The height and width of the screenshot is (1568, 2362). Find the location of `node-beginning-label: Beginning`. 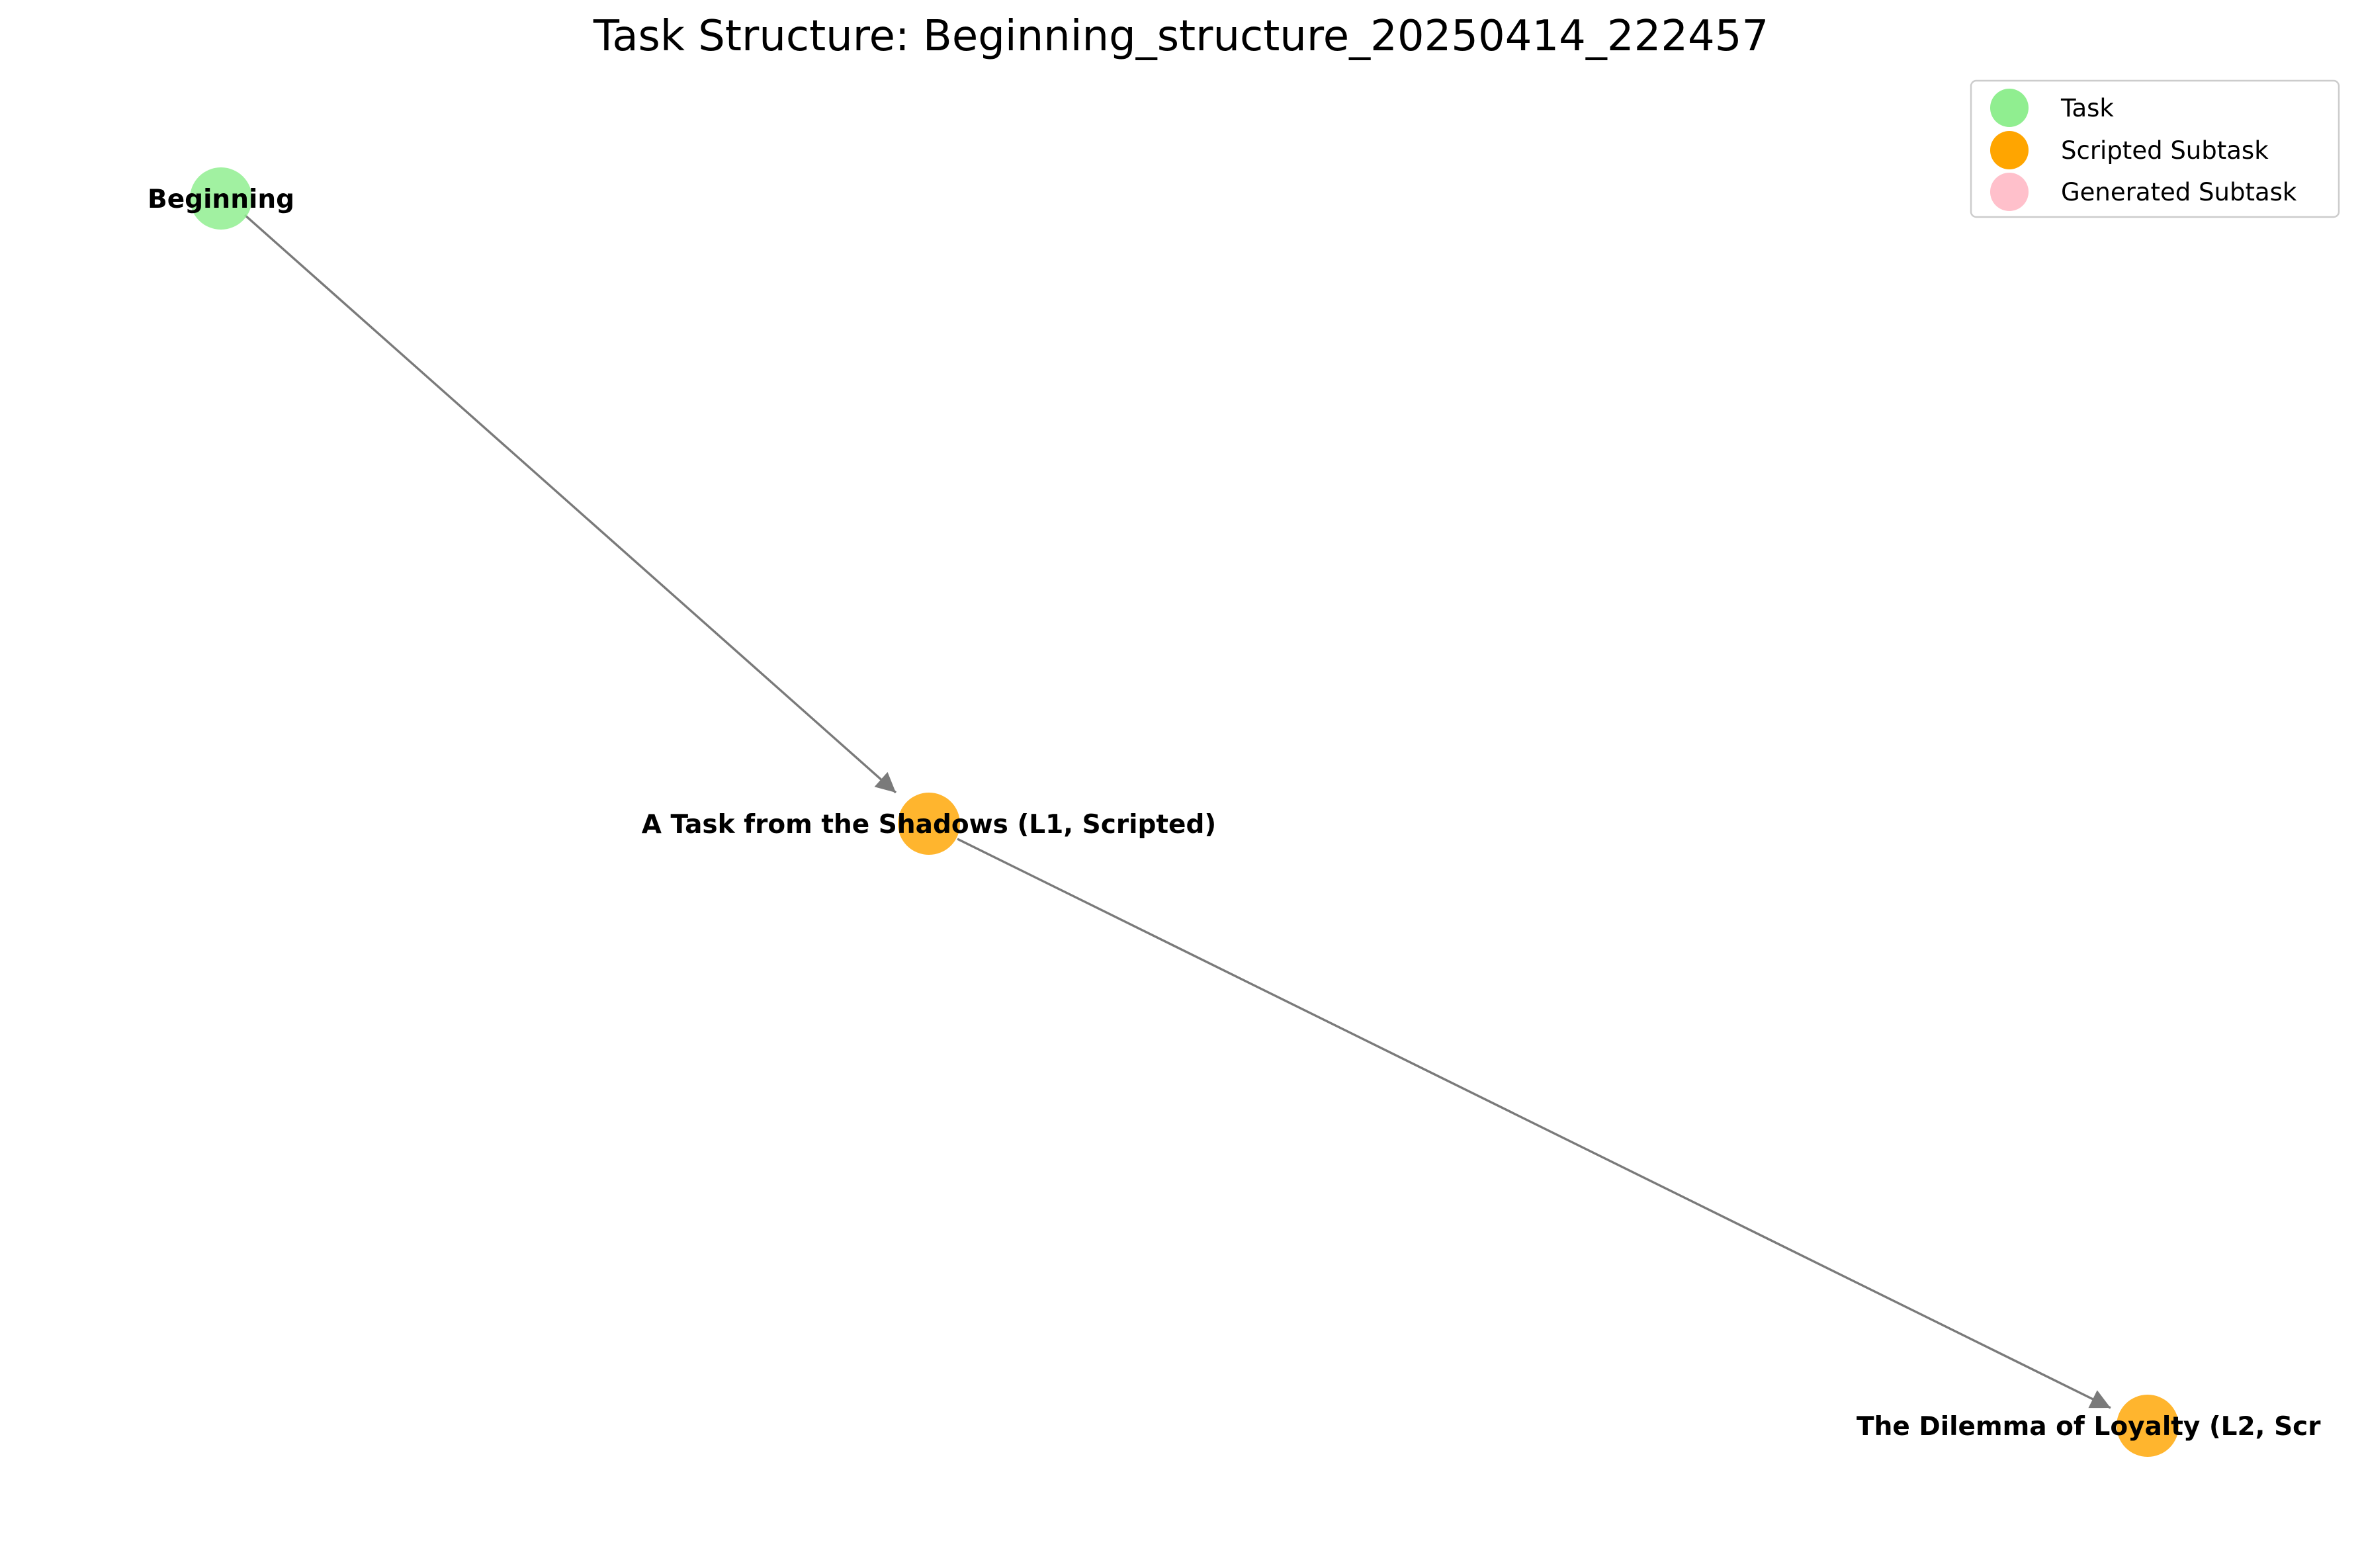

node-beginning-label: Beginning is located at coordinates (221, 199).